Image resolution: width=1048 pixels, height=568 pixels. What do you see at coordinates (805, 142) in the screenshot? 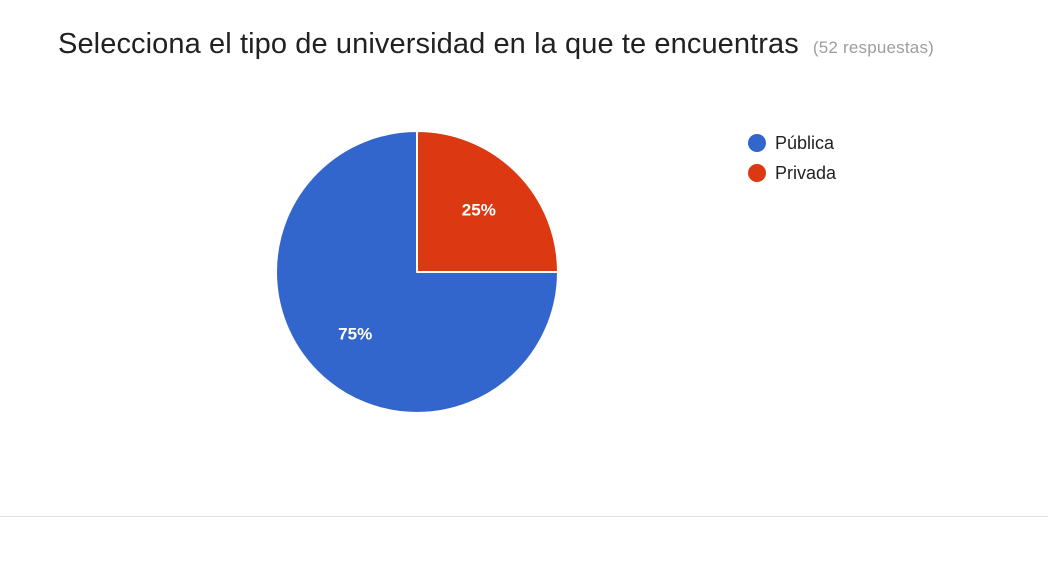
I see `legend-label: Pública` at bounding box center [805, 142].